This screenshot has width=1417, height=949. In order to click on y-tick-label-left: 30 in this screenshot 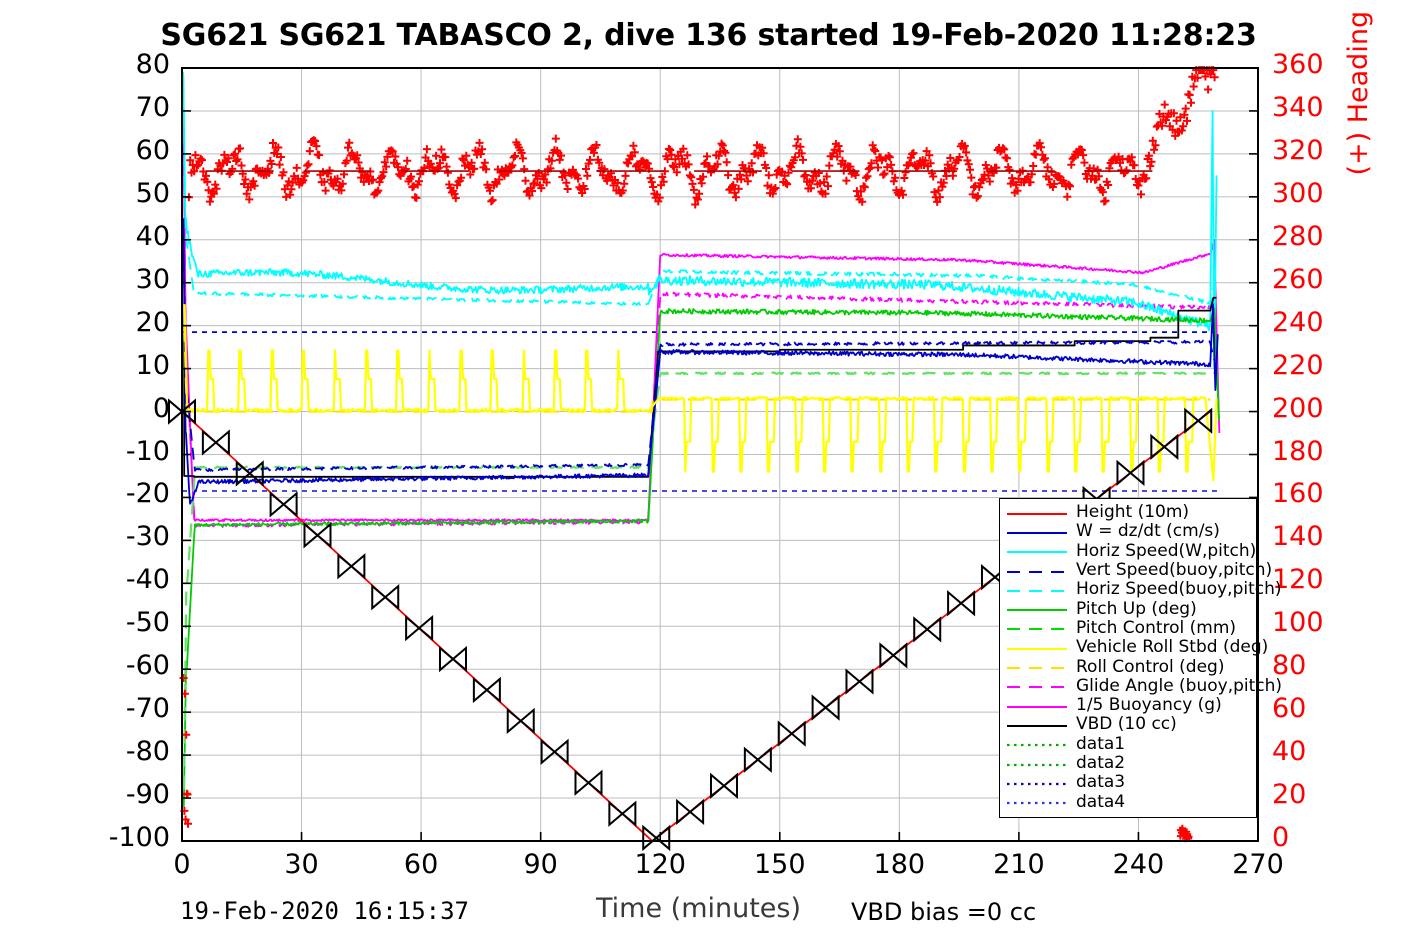, I will do `click(152, 279)`.